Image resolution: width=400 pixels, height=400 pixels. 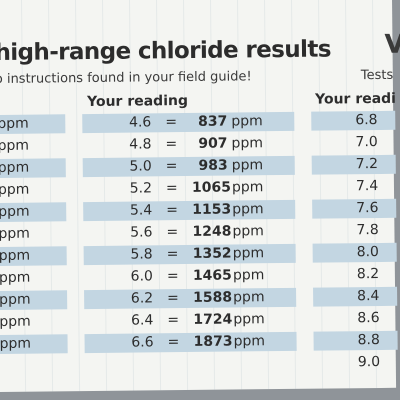 What do you see at coordinates (366, 120) in the screenshot?
I see `right-reading-value: 6.8` at bounding box center [366, 120].